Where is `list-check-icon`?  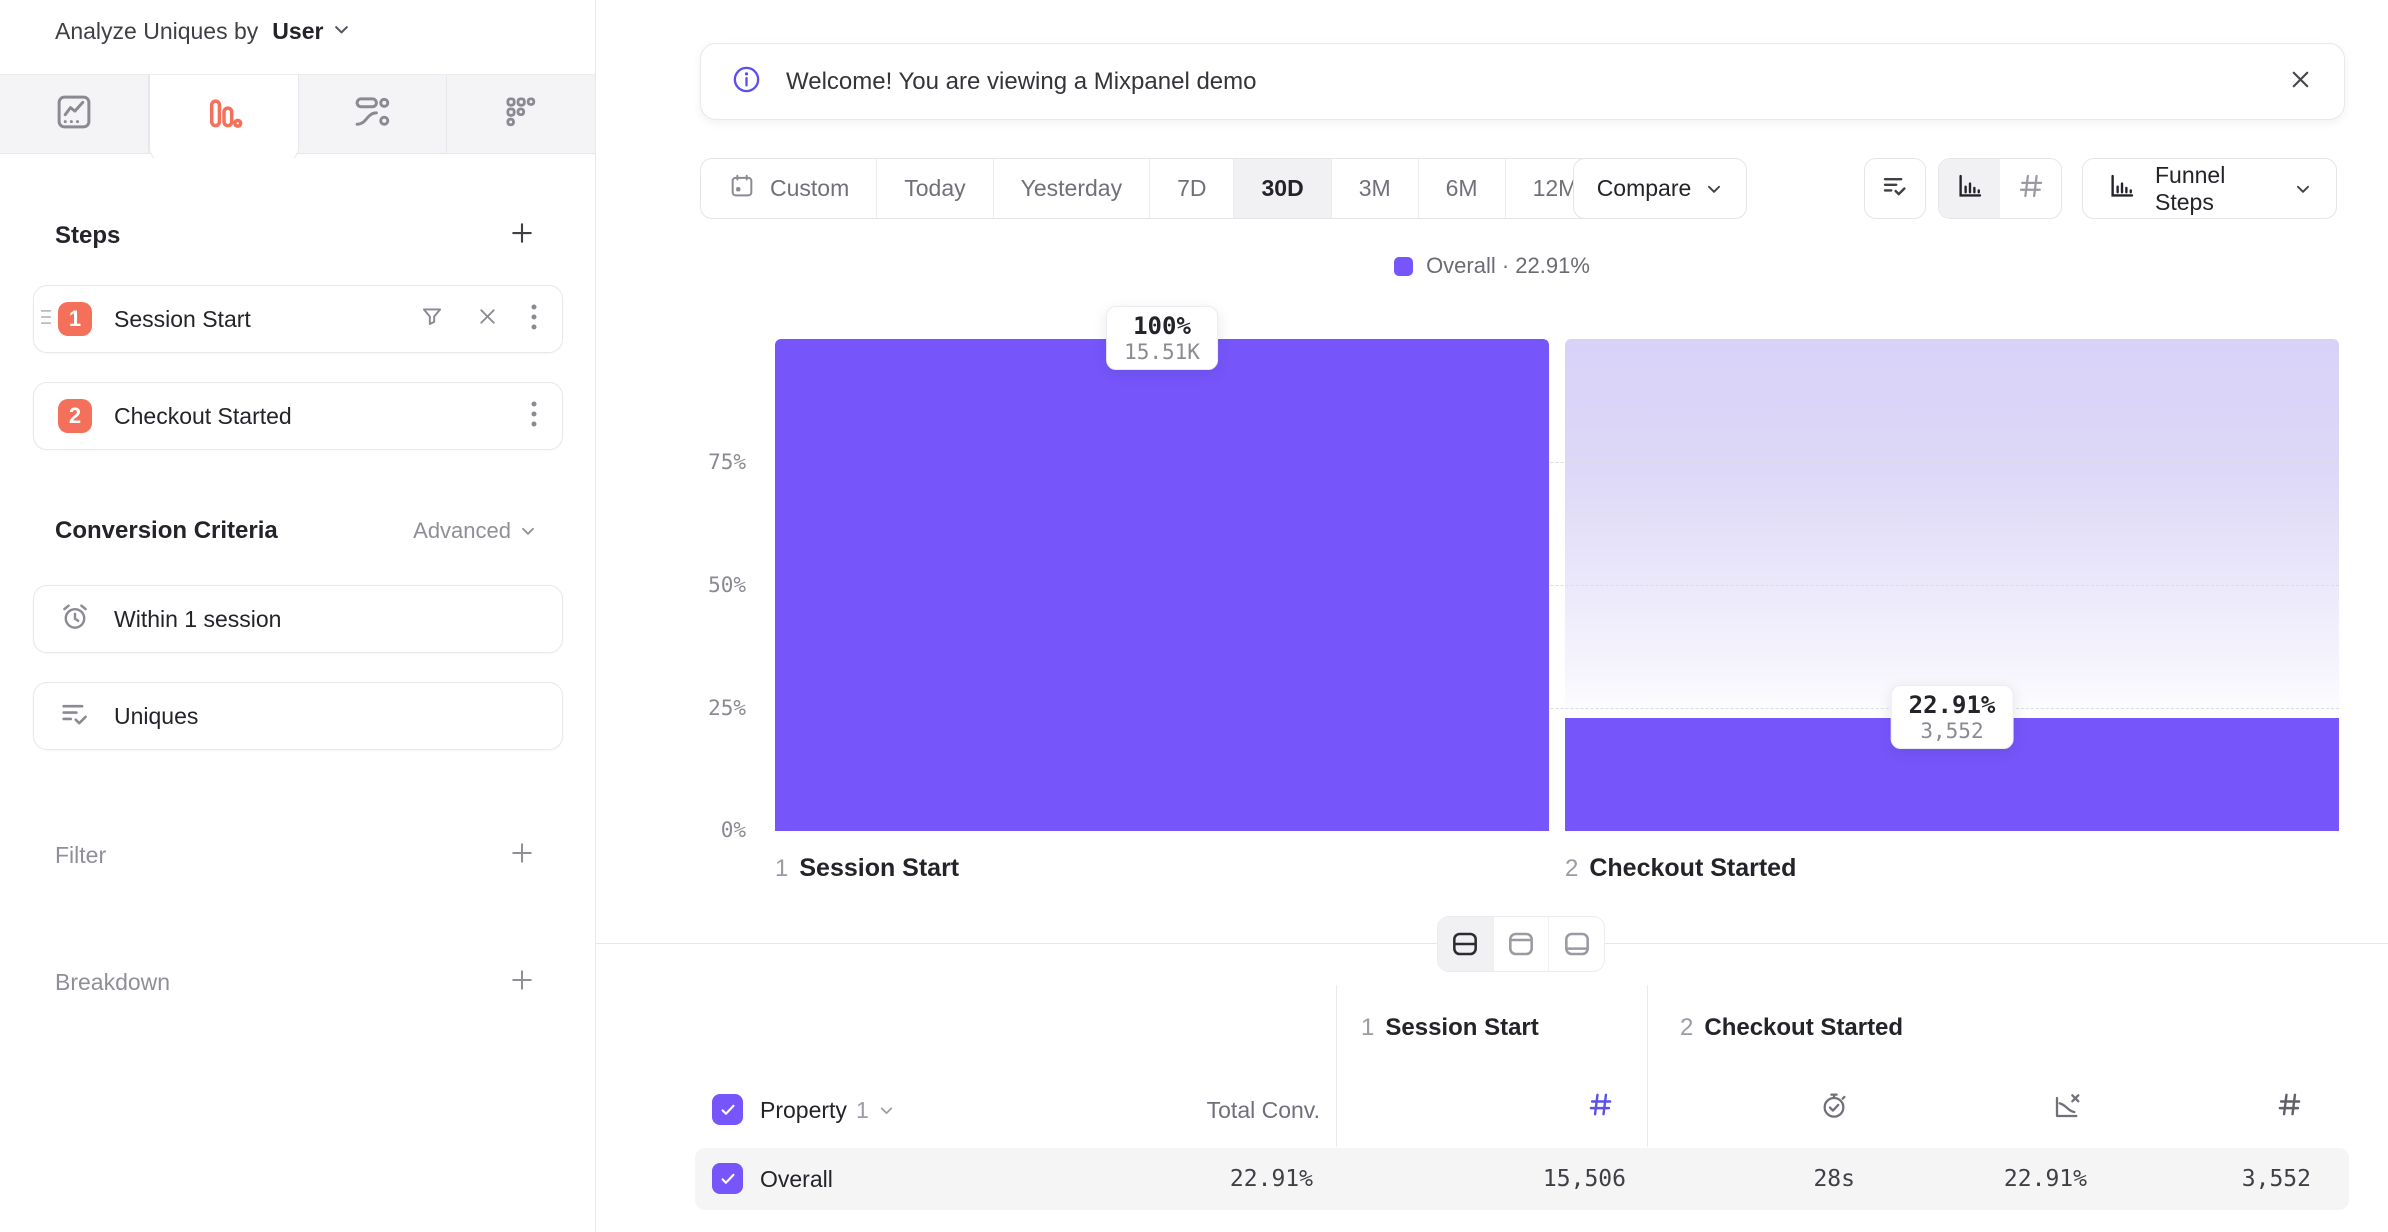
list-check-icon is located at coordinates (1895, 189).